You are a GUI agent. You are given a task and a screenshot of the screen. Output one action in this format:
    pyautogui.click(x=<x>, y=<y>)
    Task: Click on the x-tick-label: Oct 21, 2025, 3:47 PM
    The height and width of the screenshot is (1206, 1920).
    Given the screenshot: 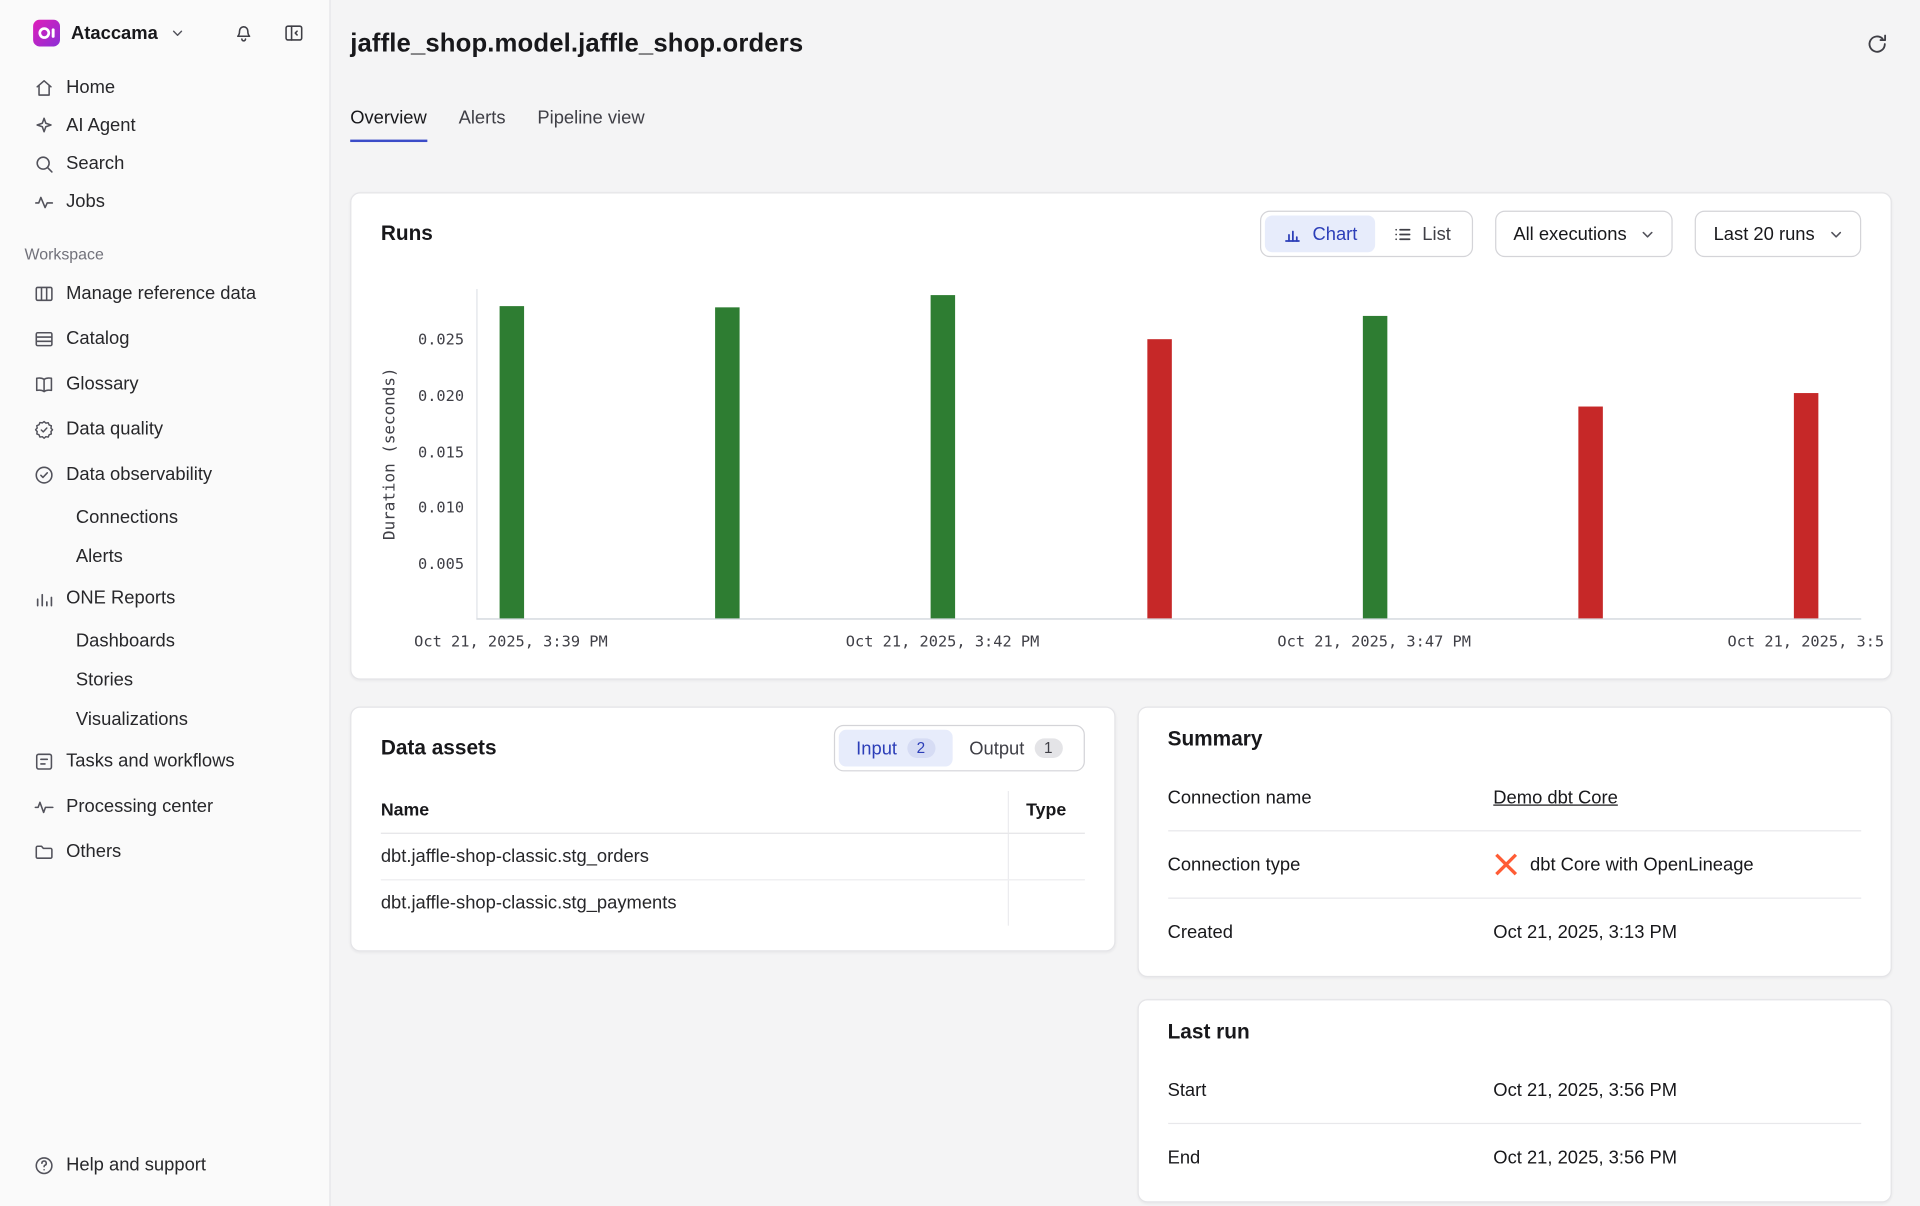 What is the action you would take?
    pyautogui.click(x=1374, y=641)
    